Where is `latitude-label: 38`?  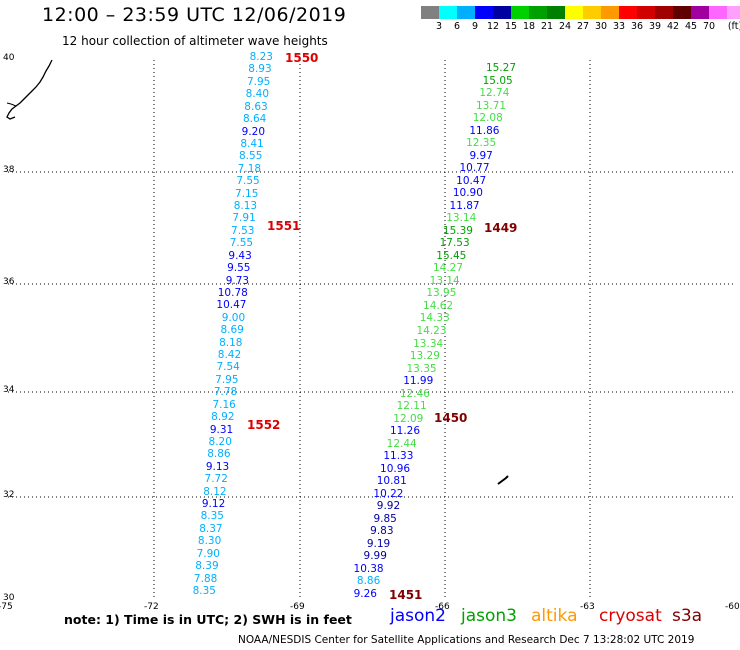
latitude-label: 38 is located at coordinates (9, 170).